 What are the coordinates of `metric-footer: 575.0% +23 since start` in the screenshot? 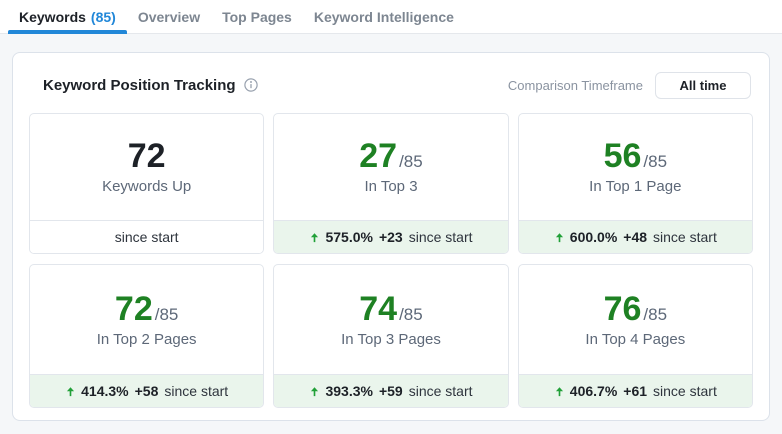 It's located at (391, 236).